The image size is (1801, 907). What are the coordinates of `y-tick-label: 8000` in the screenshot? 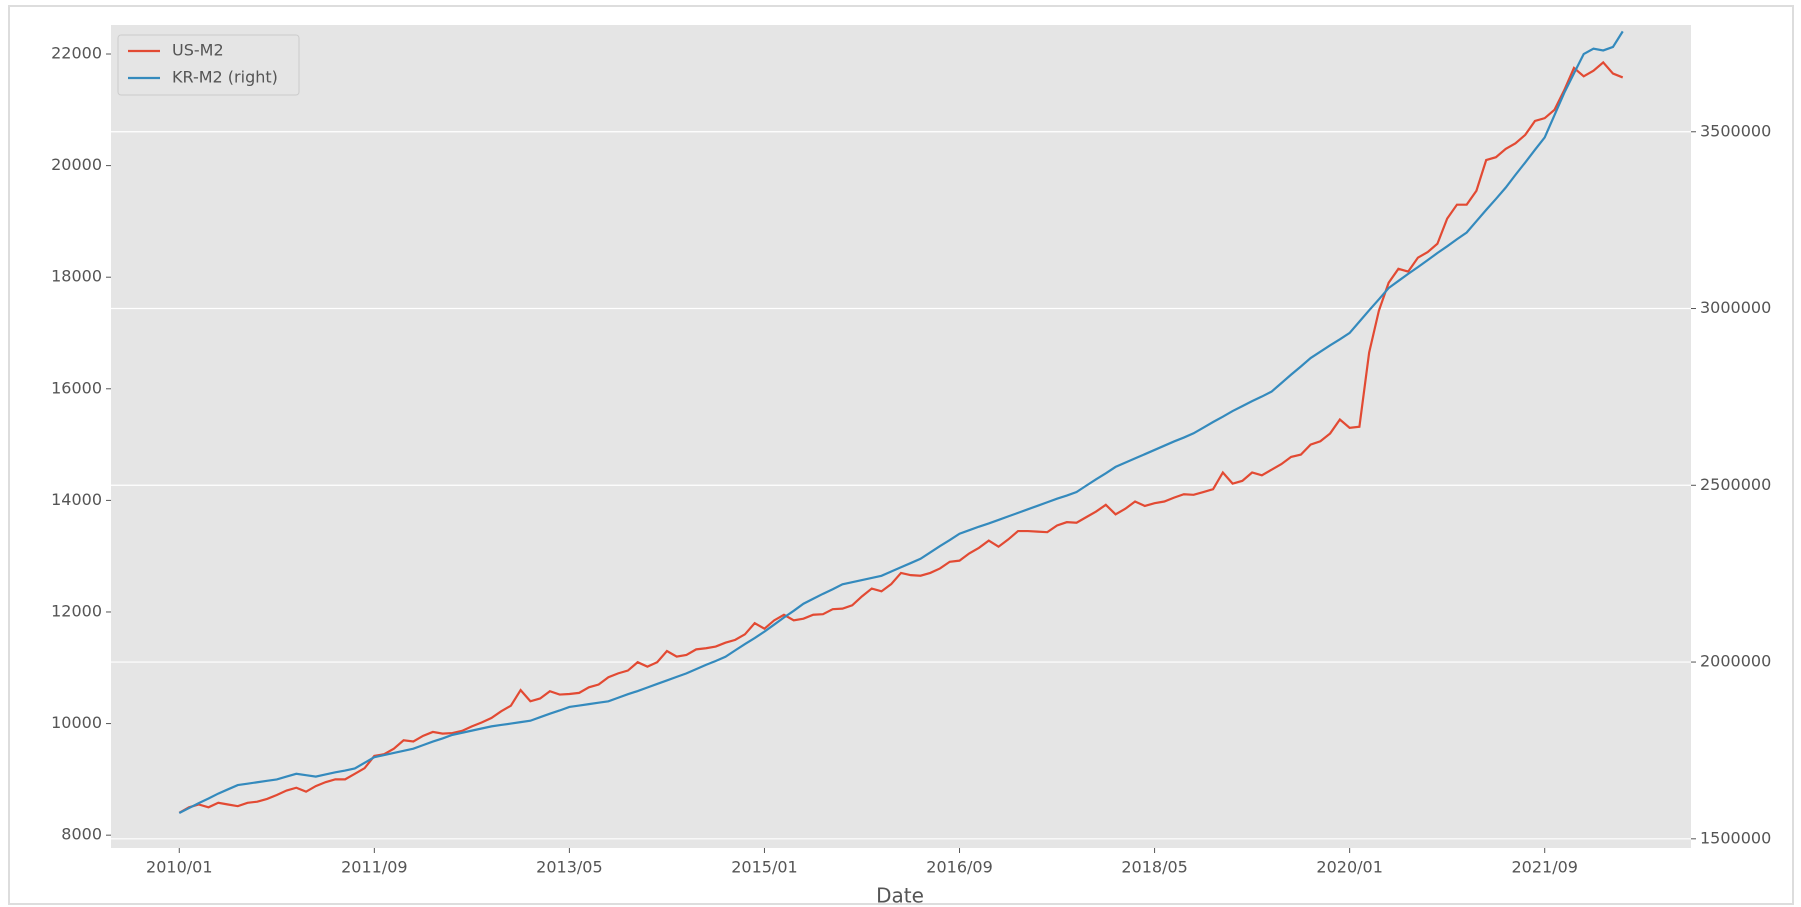 It's located at (81, 834).